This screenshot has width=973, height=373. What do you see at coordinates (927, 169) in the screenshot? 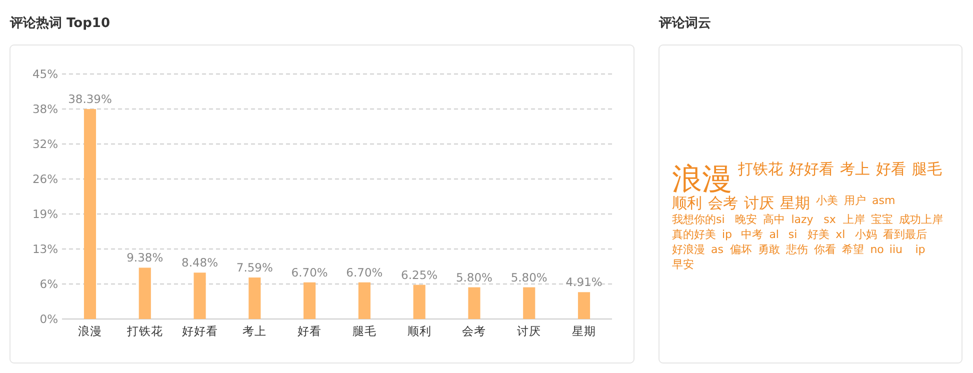
I see `text: 腿毛` at bounding box center [927, 169].